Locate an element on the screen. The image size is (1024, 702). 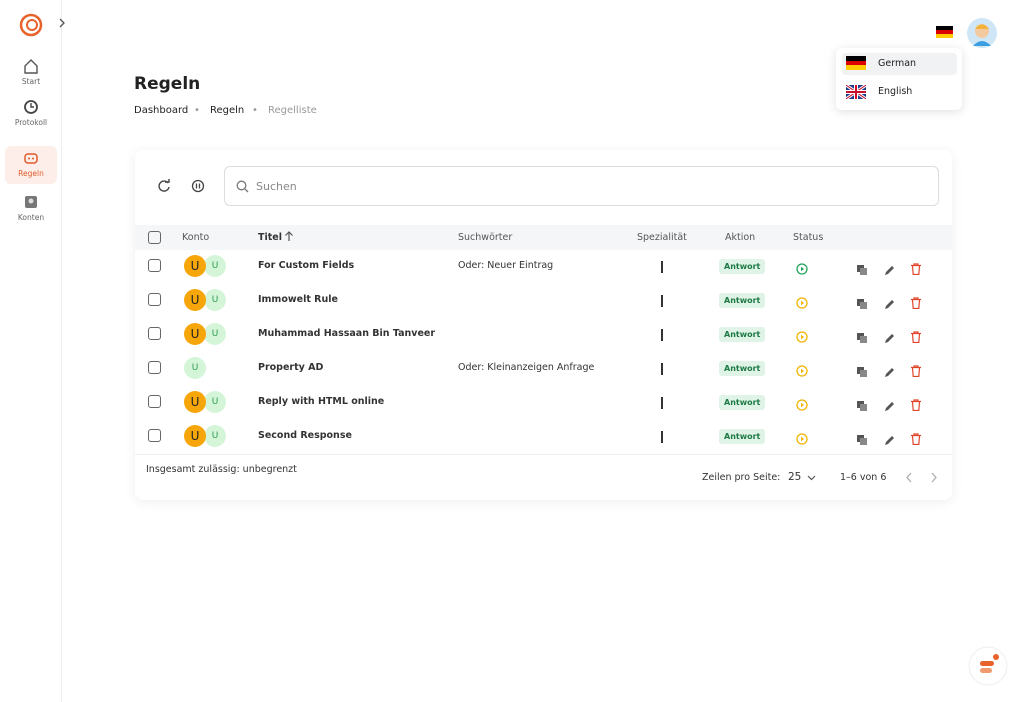
breadcrumb-link: Regeln is located at coordinates (227, 110).